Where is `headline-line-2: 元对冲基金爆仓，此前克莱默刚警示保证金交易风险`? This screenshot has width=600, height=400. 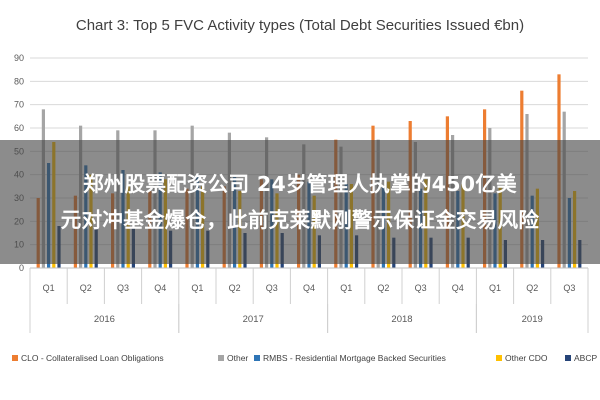 headline-line-2: 元对冲基金爆仓，此前克莱默刚警示保证金交易风险 is located at coordinates (300, 220).